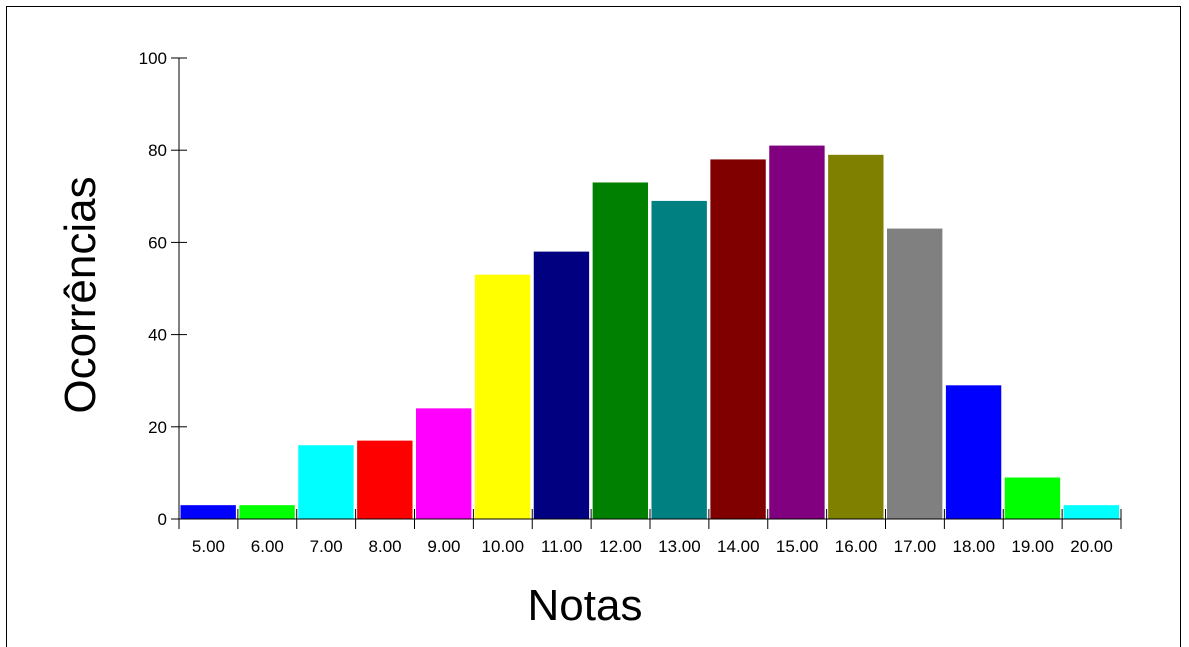 This screenshot has width=1189, height=647. Describe the element at coordinates (157, 150) in the screenshot. I see `y-tick-label: 80` at that location.